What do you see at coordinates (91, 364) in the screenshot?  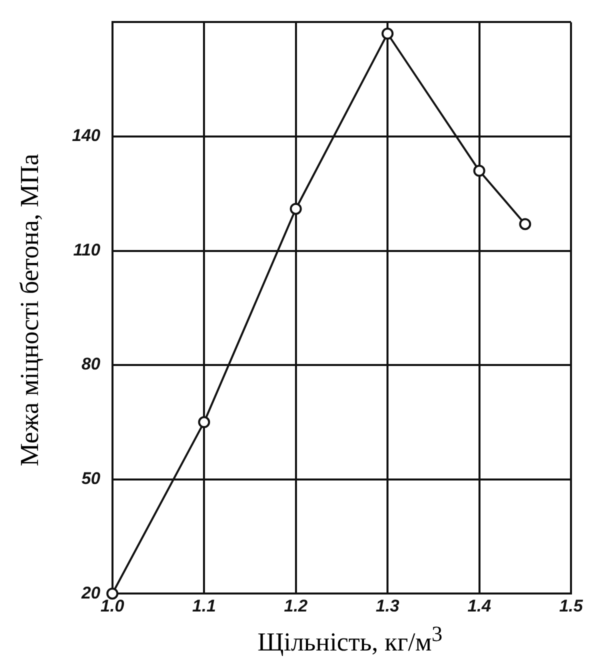 I see `y-tick-label: 80` at bounding box center [91, 364].